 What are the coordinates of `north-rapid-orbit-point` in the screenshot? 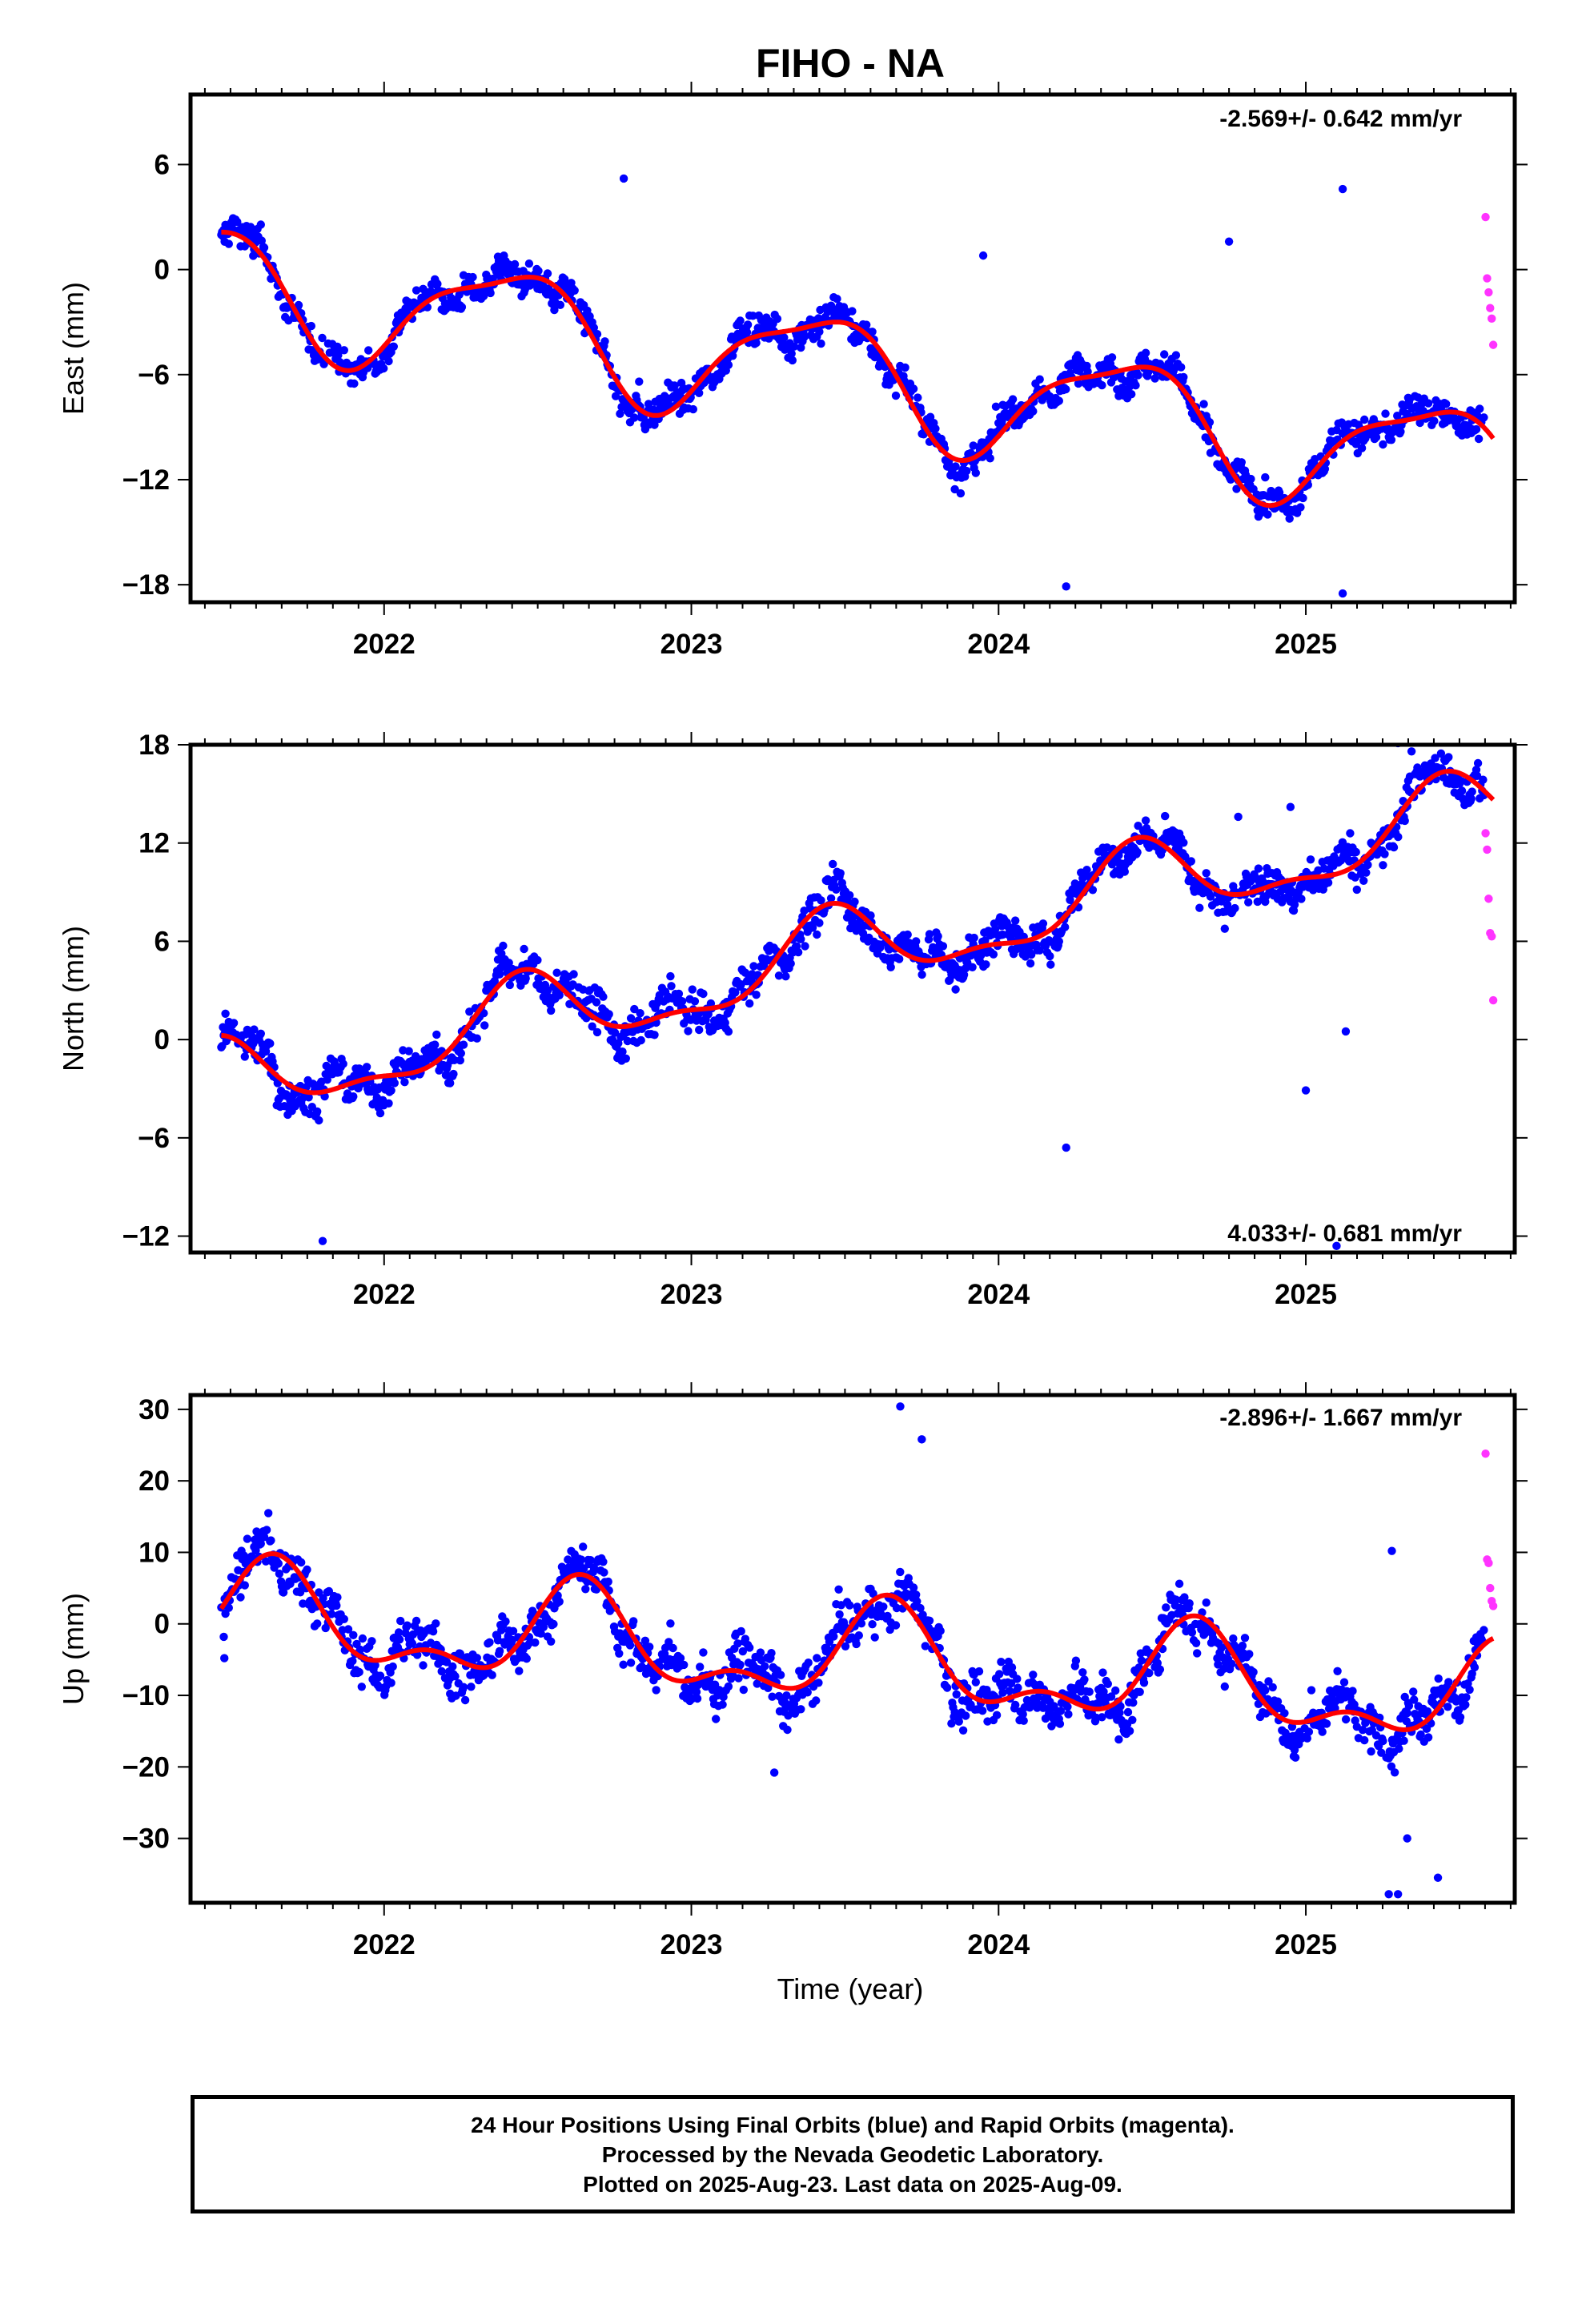 It's located at (1486, 833).